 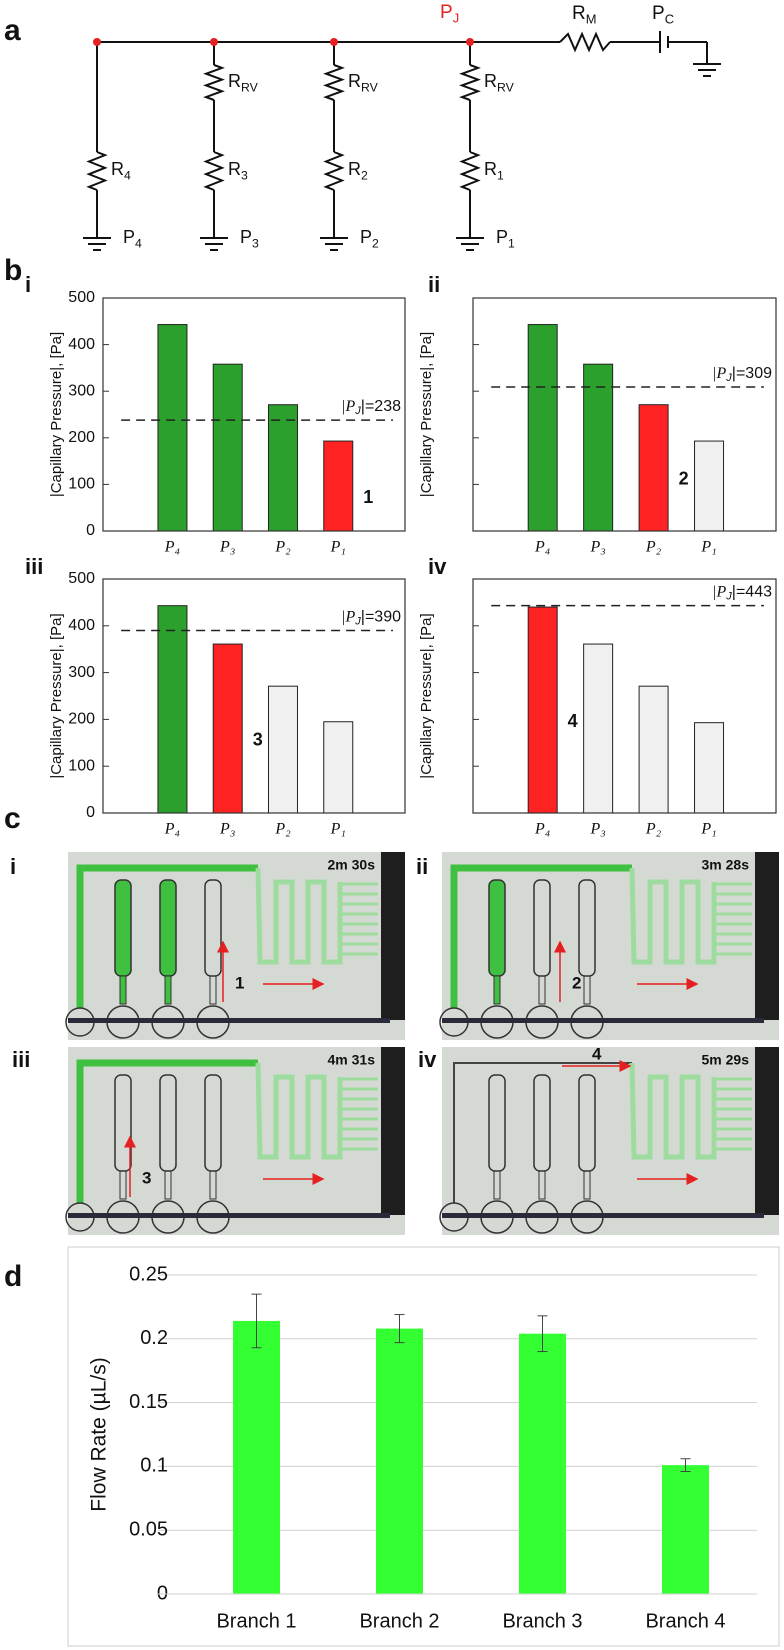 What do you see at coordinates (97, 42) in the screenshot?
I see `node` at bounding box center [97, 42].